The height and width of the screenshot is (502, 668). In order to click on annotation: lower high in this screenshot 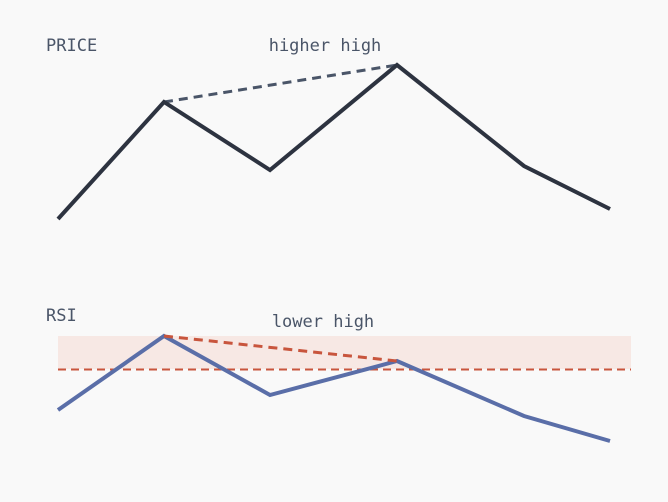, I will do `click(323, 322)`.